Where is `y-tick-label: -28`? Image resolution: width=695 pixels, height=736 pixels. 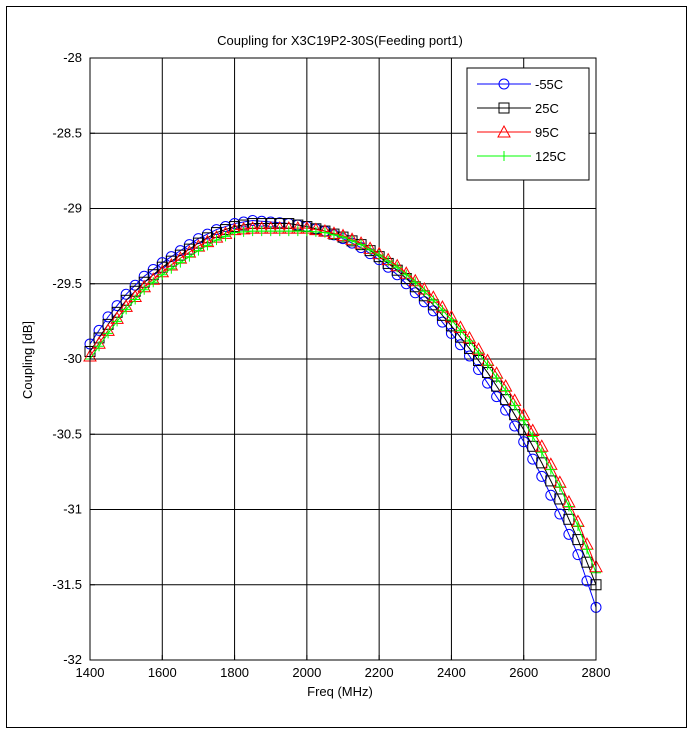
y-tick-label: -28 is located at coordinates (72, 57).